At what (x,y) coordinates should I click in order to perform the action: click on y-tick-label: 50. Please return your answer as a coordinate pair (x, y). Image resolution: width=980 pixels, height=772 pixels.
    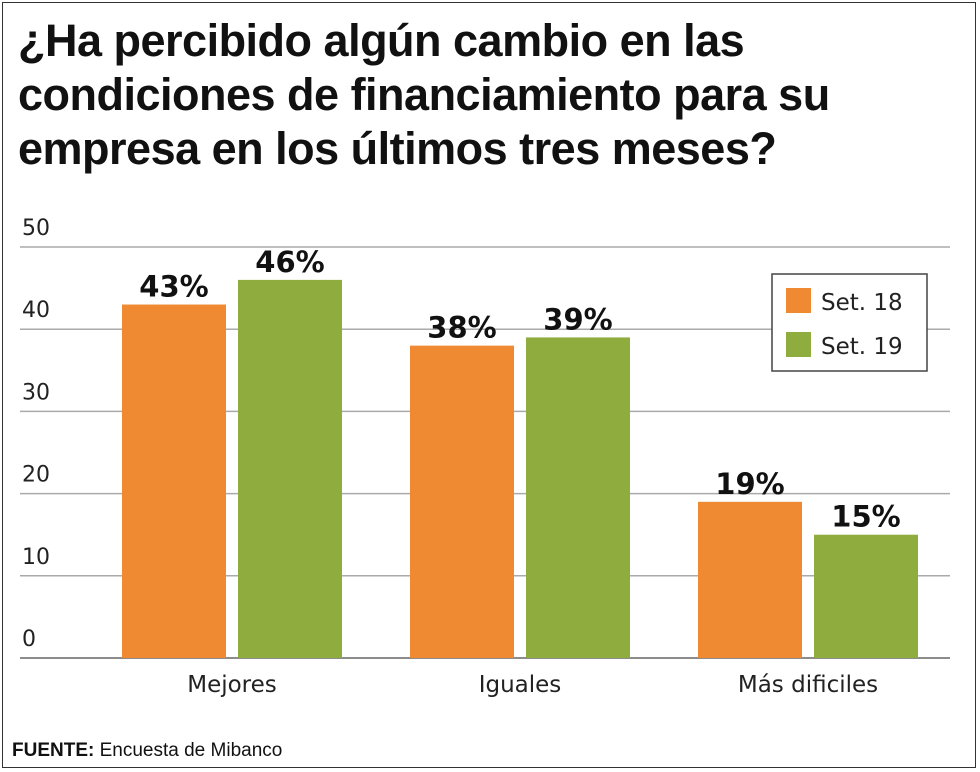
    Looking at the image, I should click on (36, 228).